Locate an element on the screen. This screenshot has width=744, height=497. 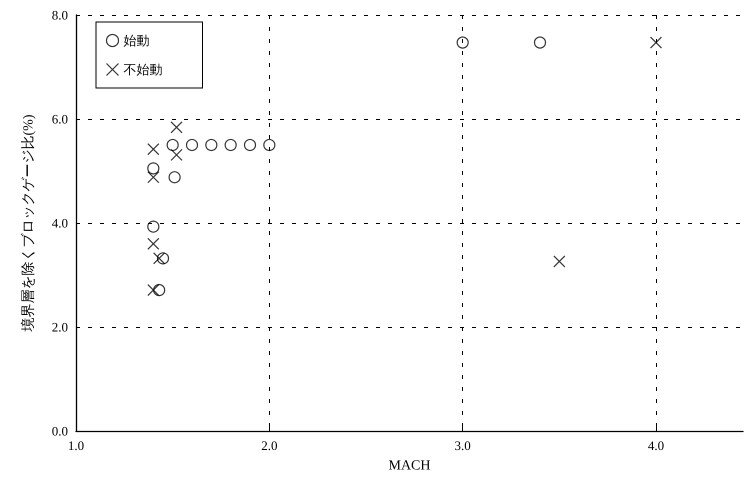
y-axis-title: 境界層を除くブロックゲージ比(%) is located at coordinates (28, 223).